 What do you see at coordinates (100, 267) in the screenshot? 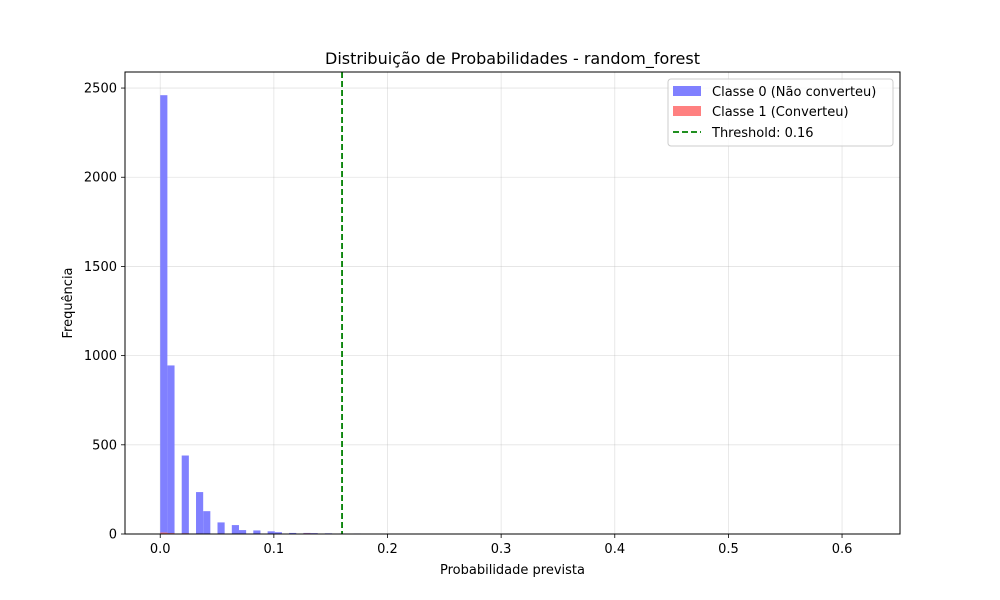
I see `y-tick-label: 1500` at bounding box center [100, 267].